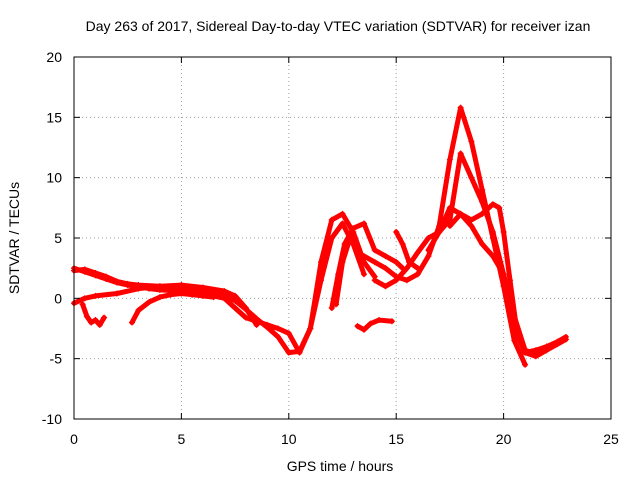 Image resolution: width=640 pixels, height=480 pixels. What do you see at coordinates (58, 298) in the screenshot?
I see `y-tick-label: 0` at bounding box center [58, 298].